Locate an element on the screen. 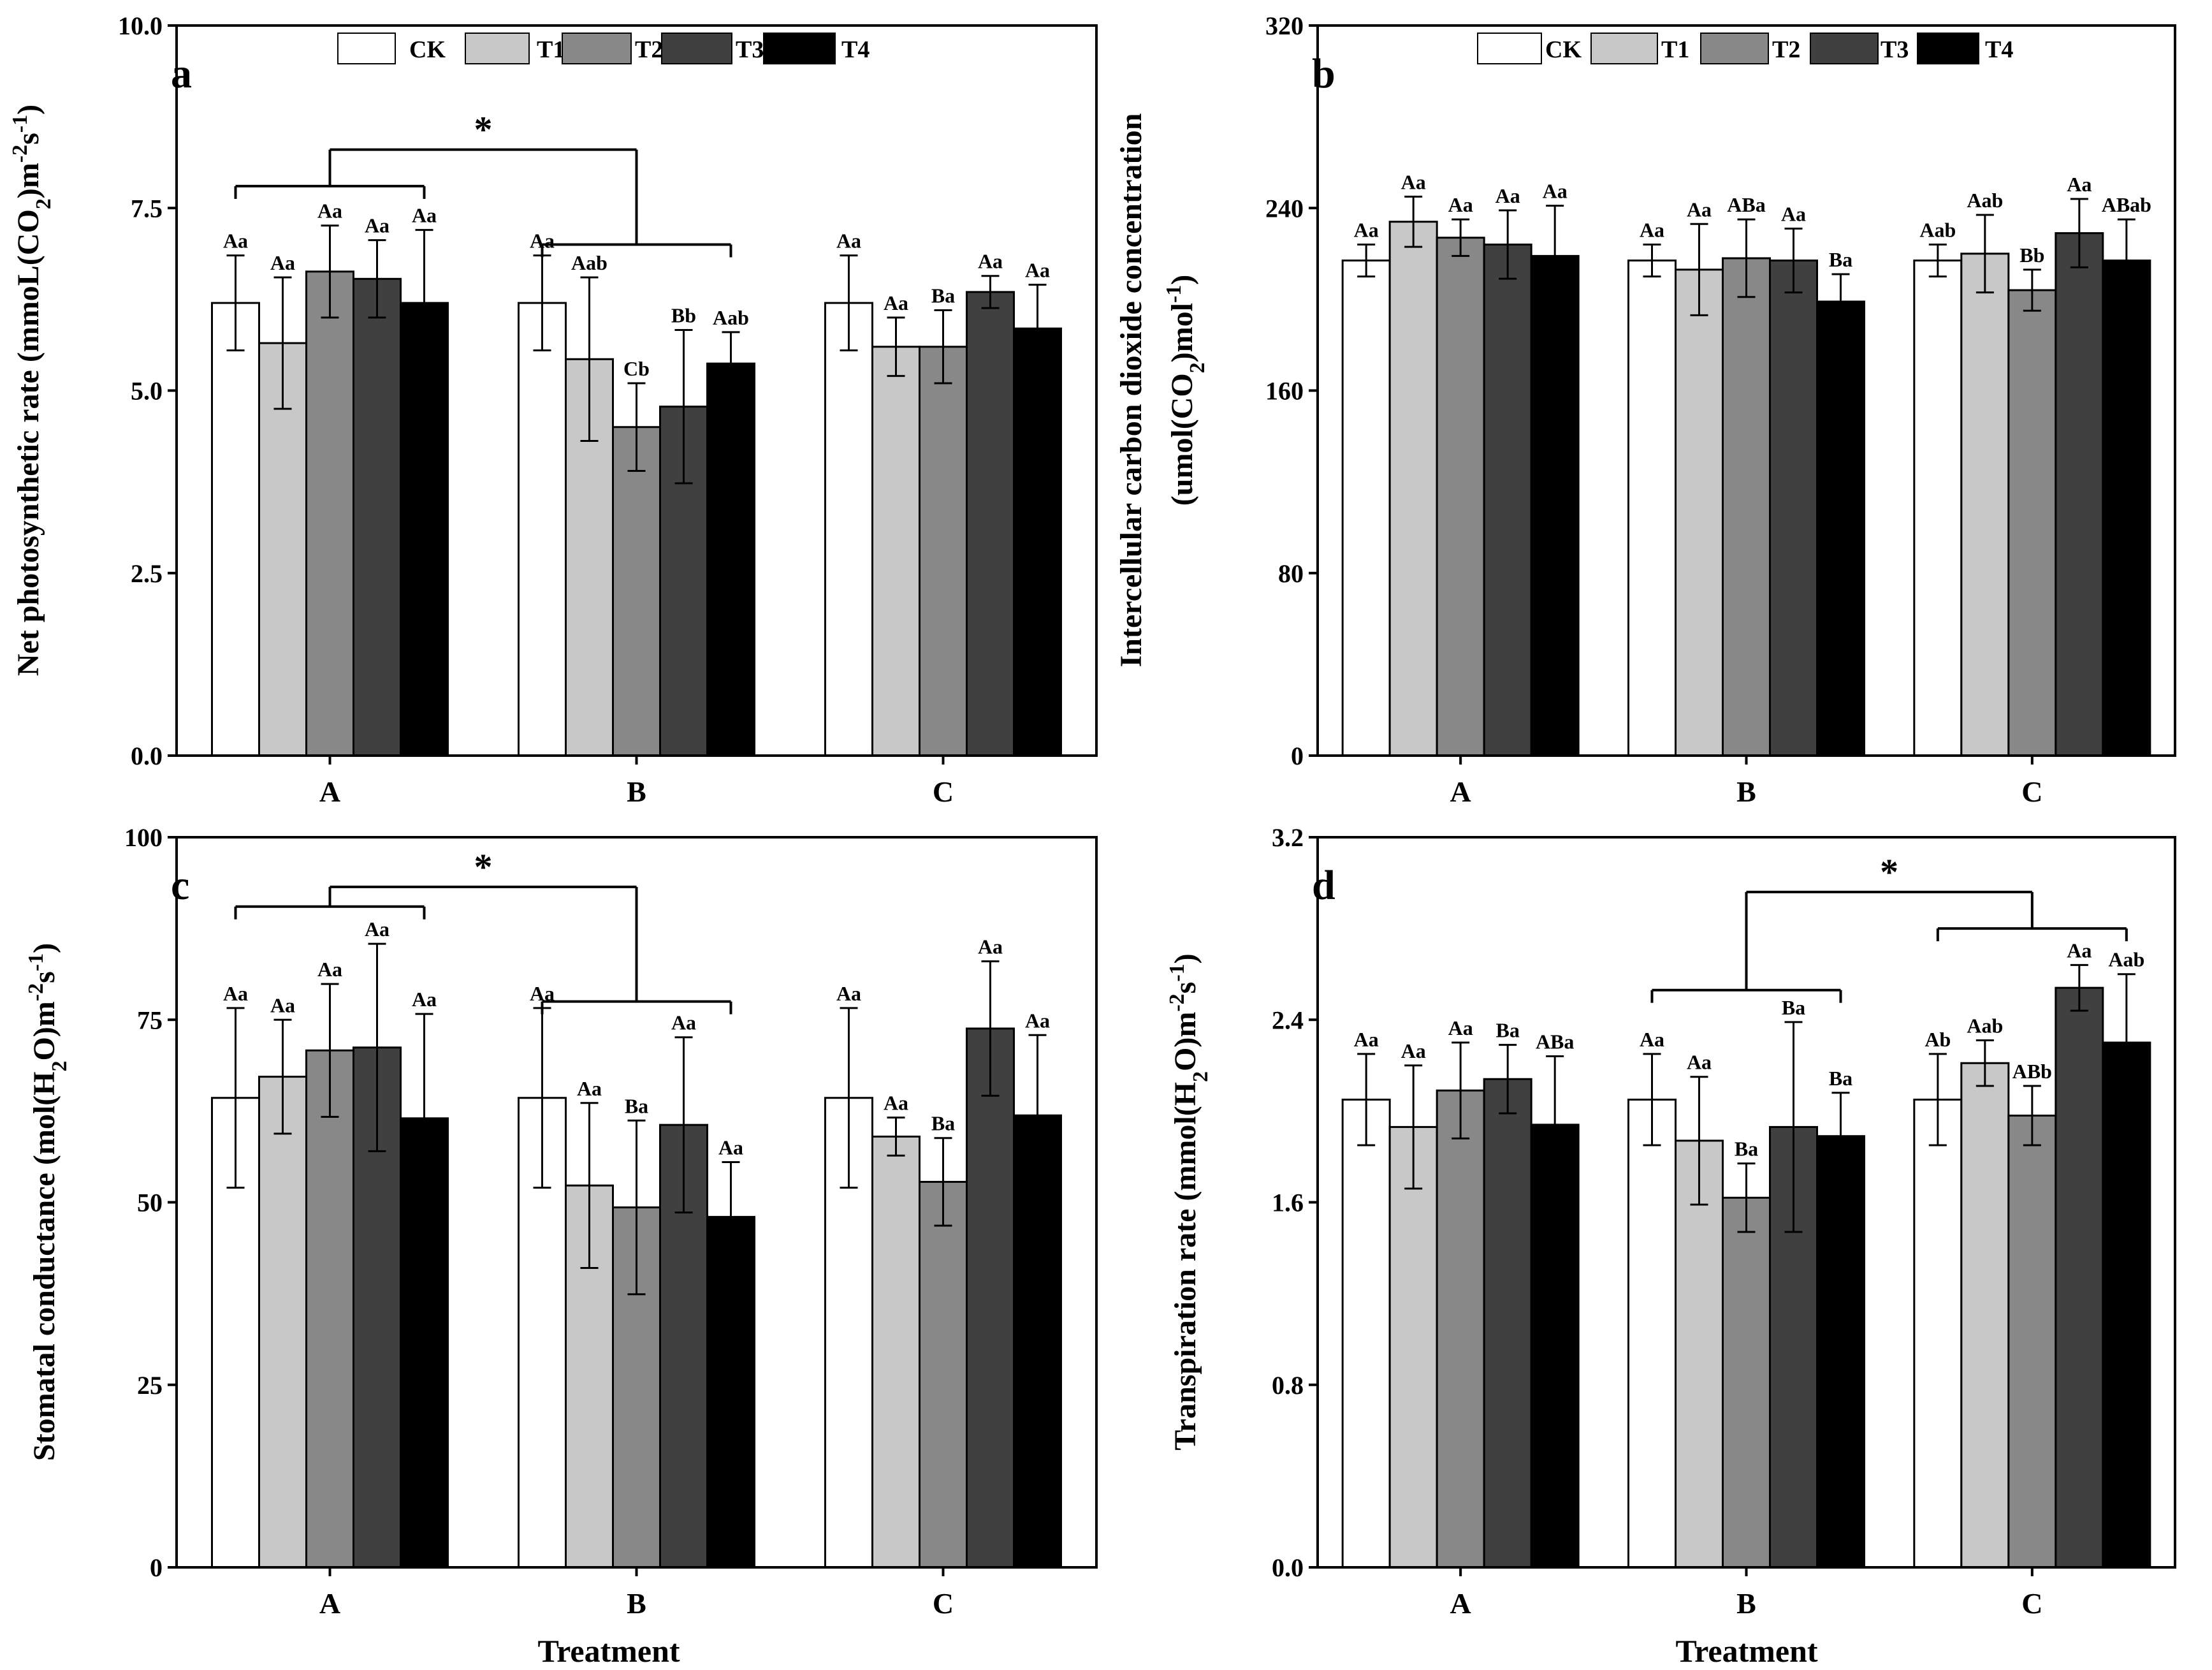 The height and width of the screenshot is (1670, 2212). bar-t1-b is located at coordinates (1699, 512).